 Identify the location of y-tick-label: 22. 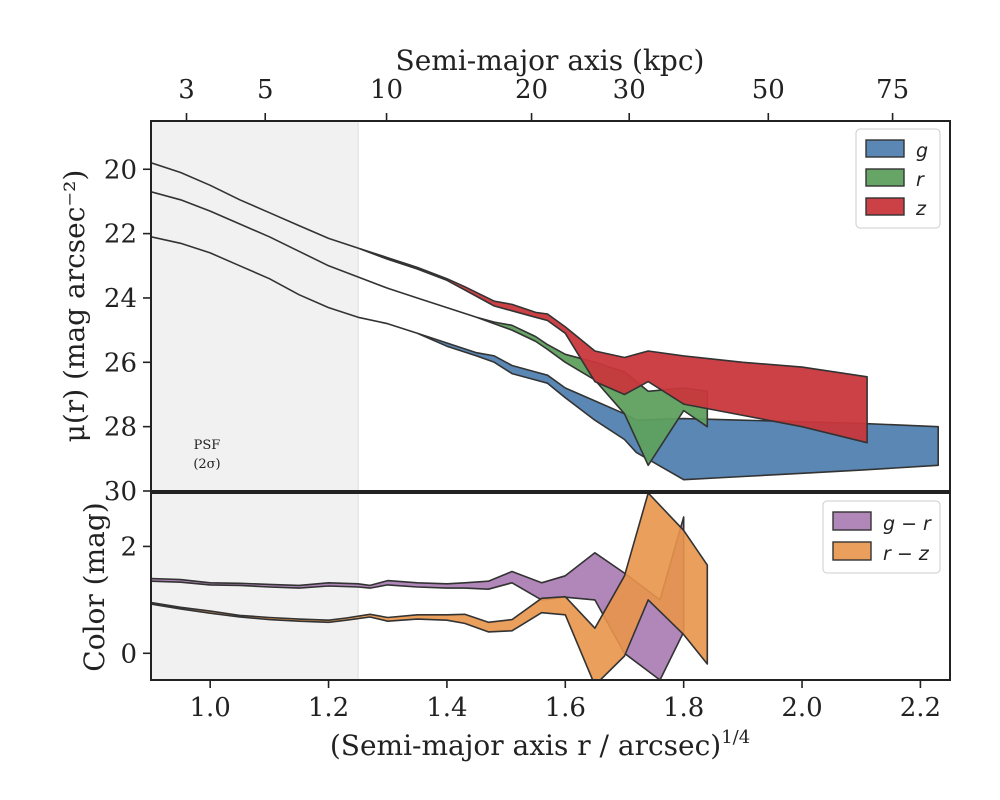
(120, 235).